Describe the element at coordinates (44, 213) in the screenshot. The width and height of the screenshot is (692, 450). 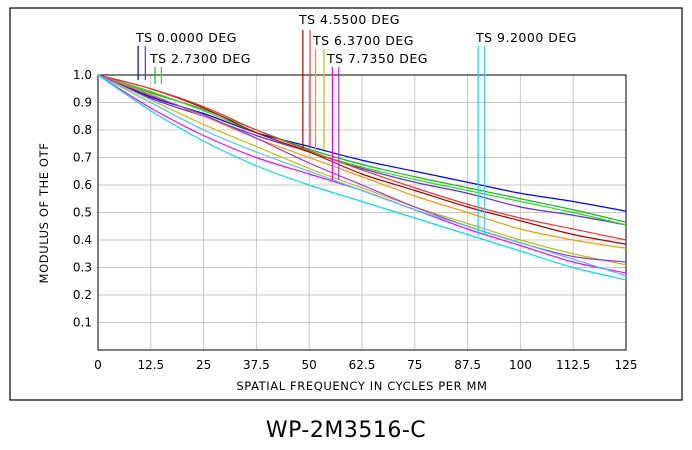
I see `y-axis-label: MODULUS OF THE OTF` at that location.